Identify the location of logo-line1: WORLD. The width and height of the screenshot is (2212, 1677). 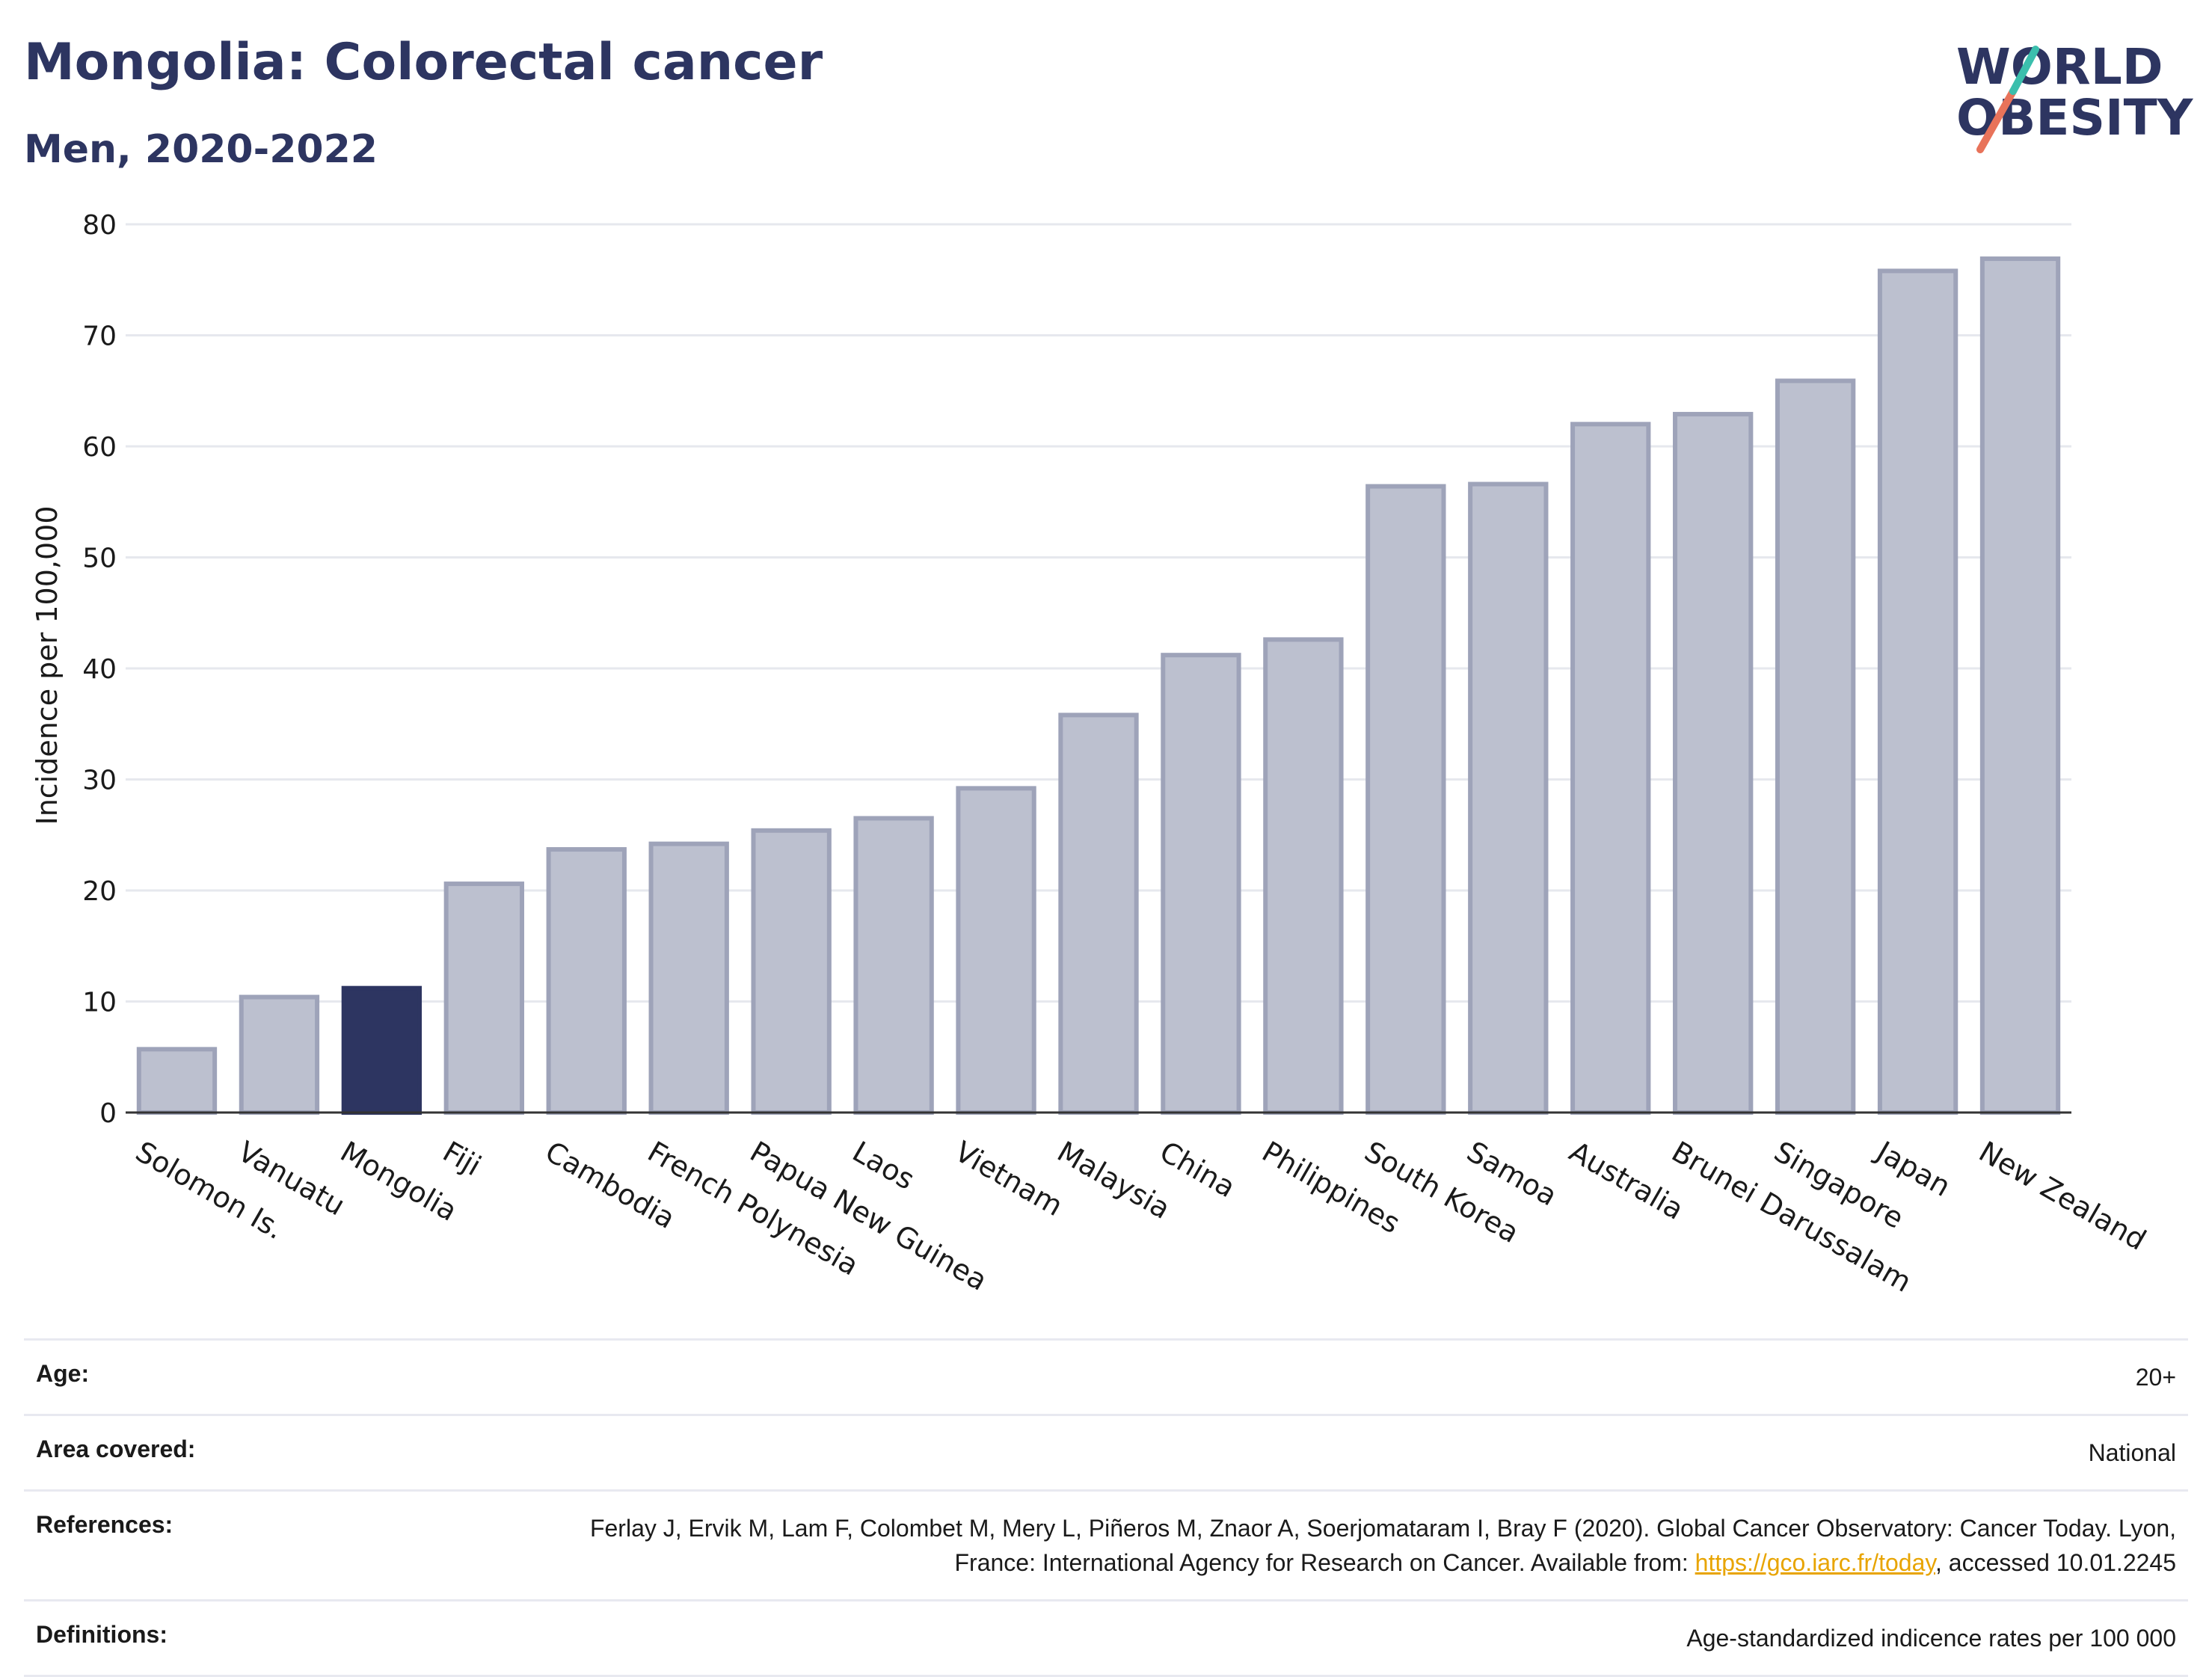
(2059, 67).